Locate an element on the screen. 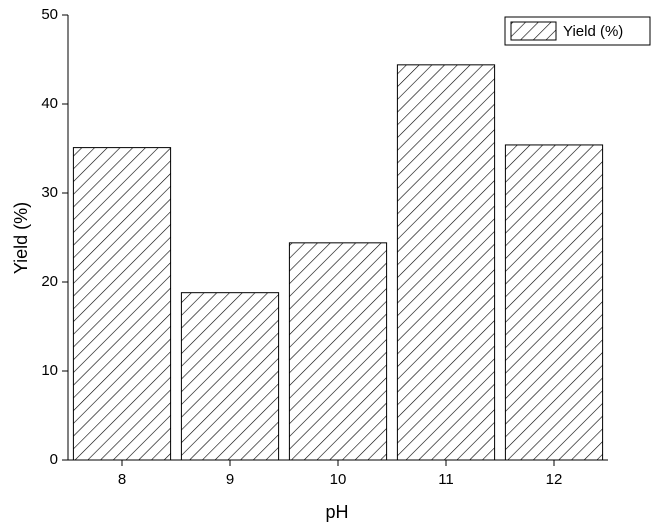 This screenshot has height=528, width=661. y-tick-label: 50 is located at coordinates (49, 14).